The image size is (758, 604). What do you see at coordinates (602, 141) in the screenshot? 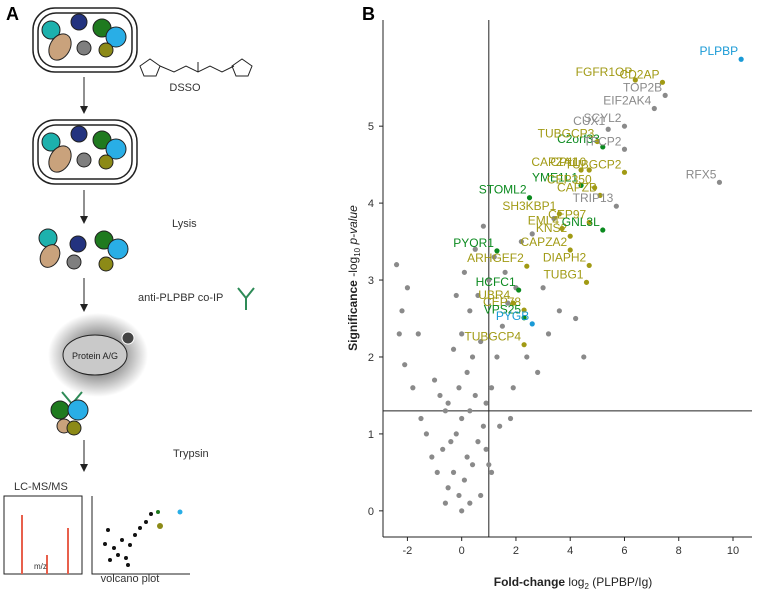
I see `point-label: TFCP2` at bounding box center [602, 141].